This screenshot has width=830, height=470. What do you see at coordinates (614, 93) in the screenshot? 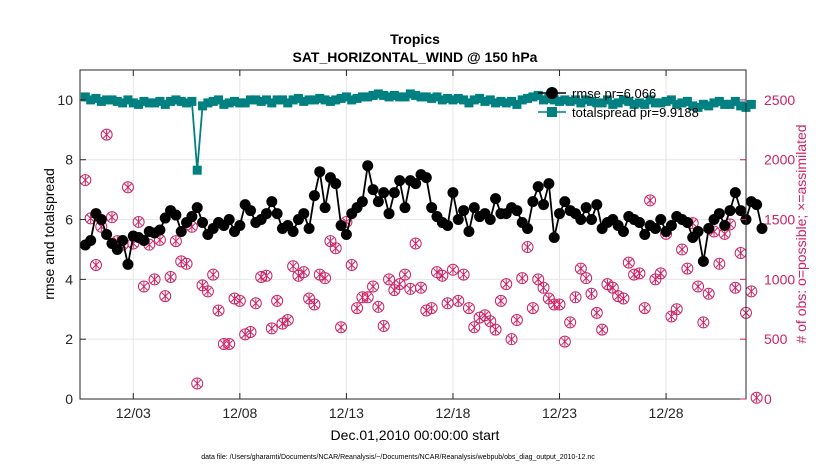
I see `legend-rmse-label: rmse pr=6.066` at bounding box center [614, 93].